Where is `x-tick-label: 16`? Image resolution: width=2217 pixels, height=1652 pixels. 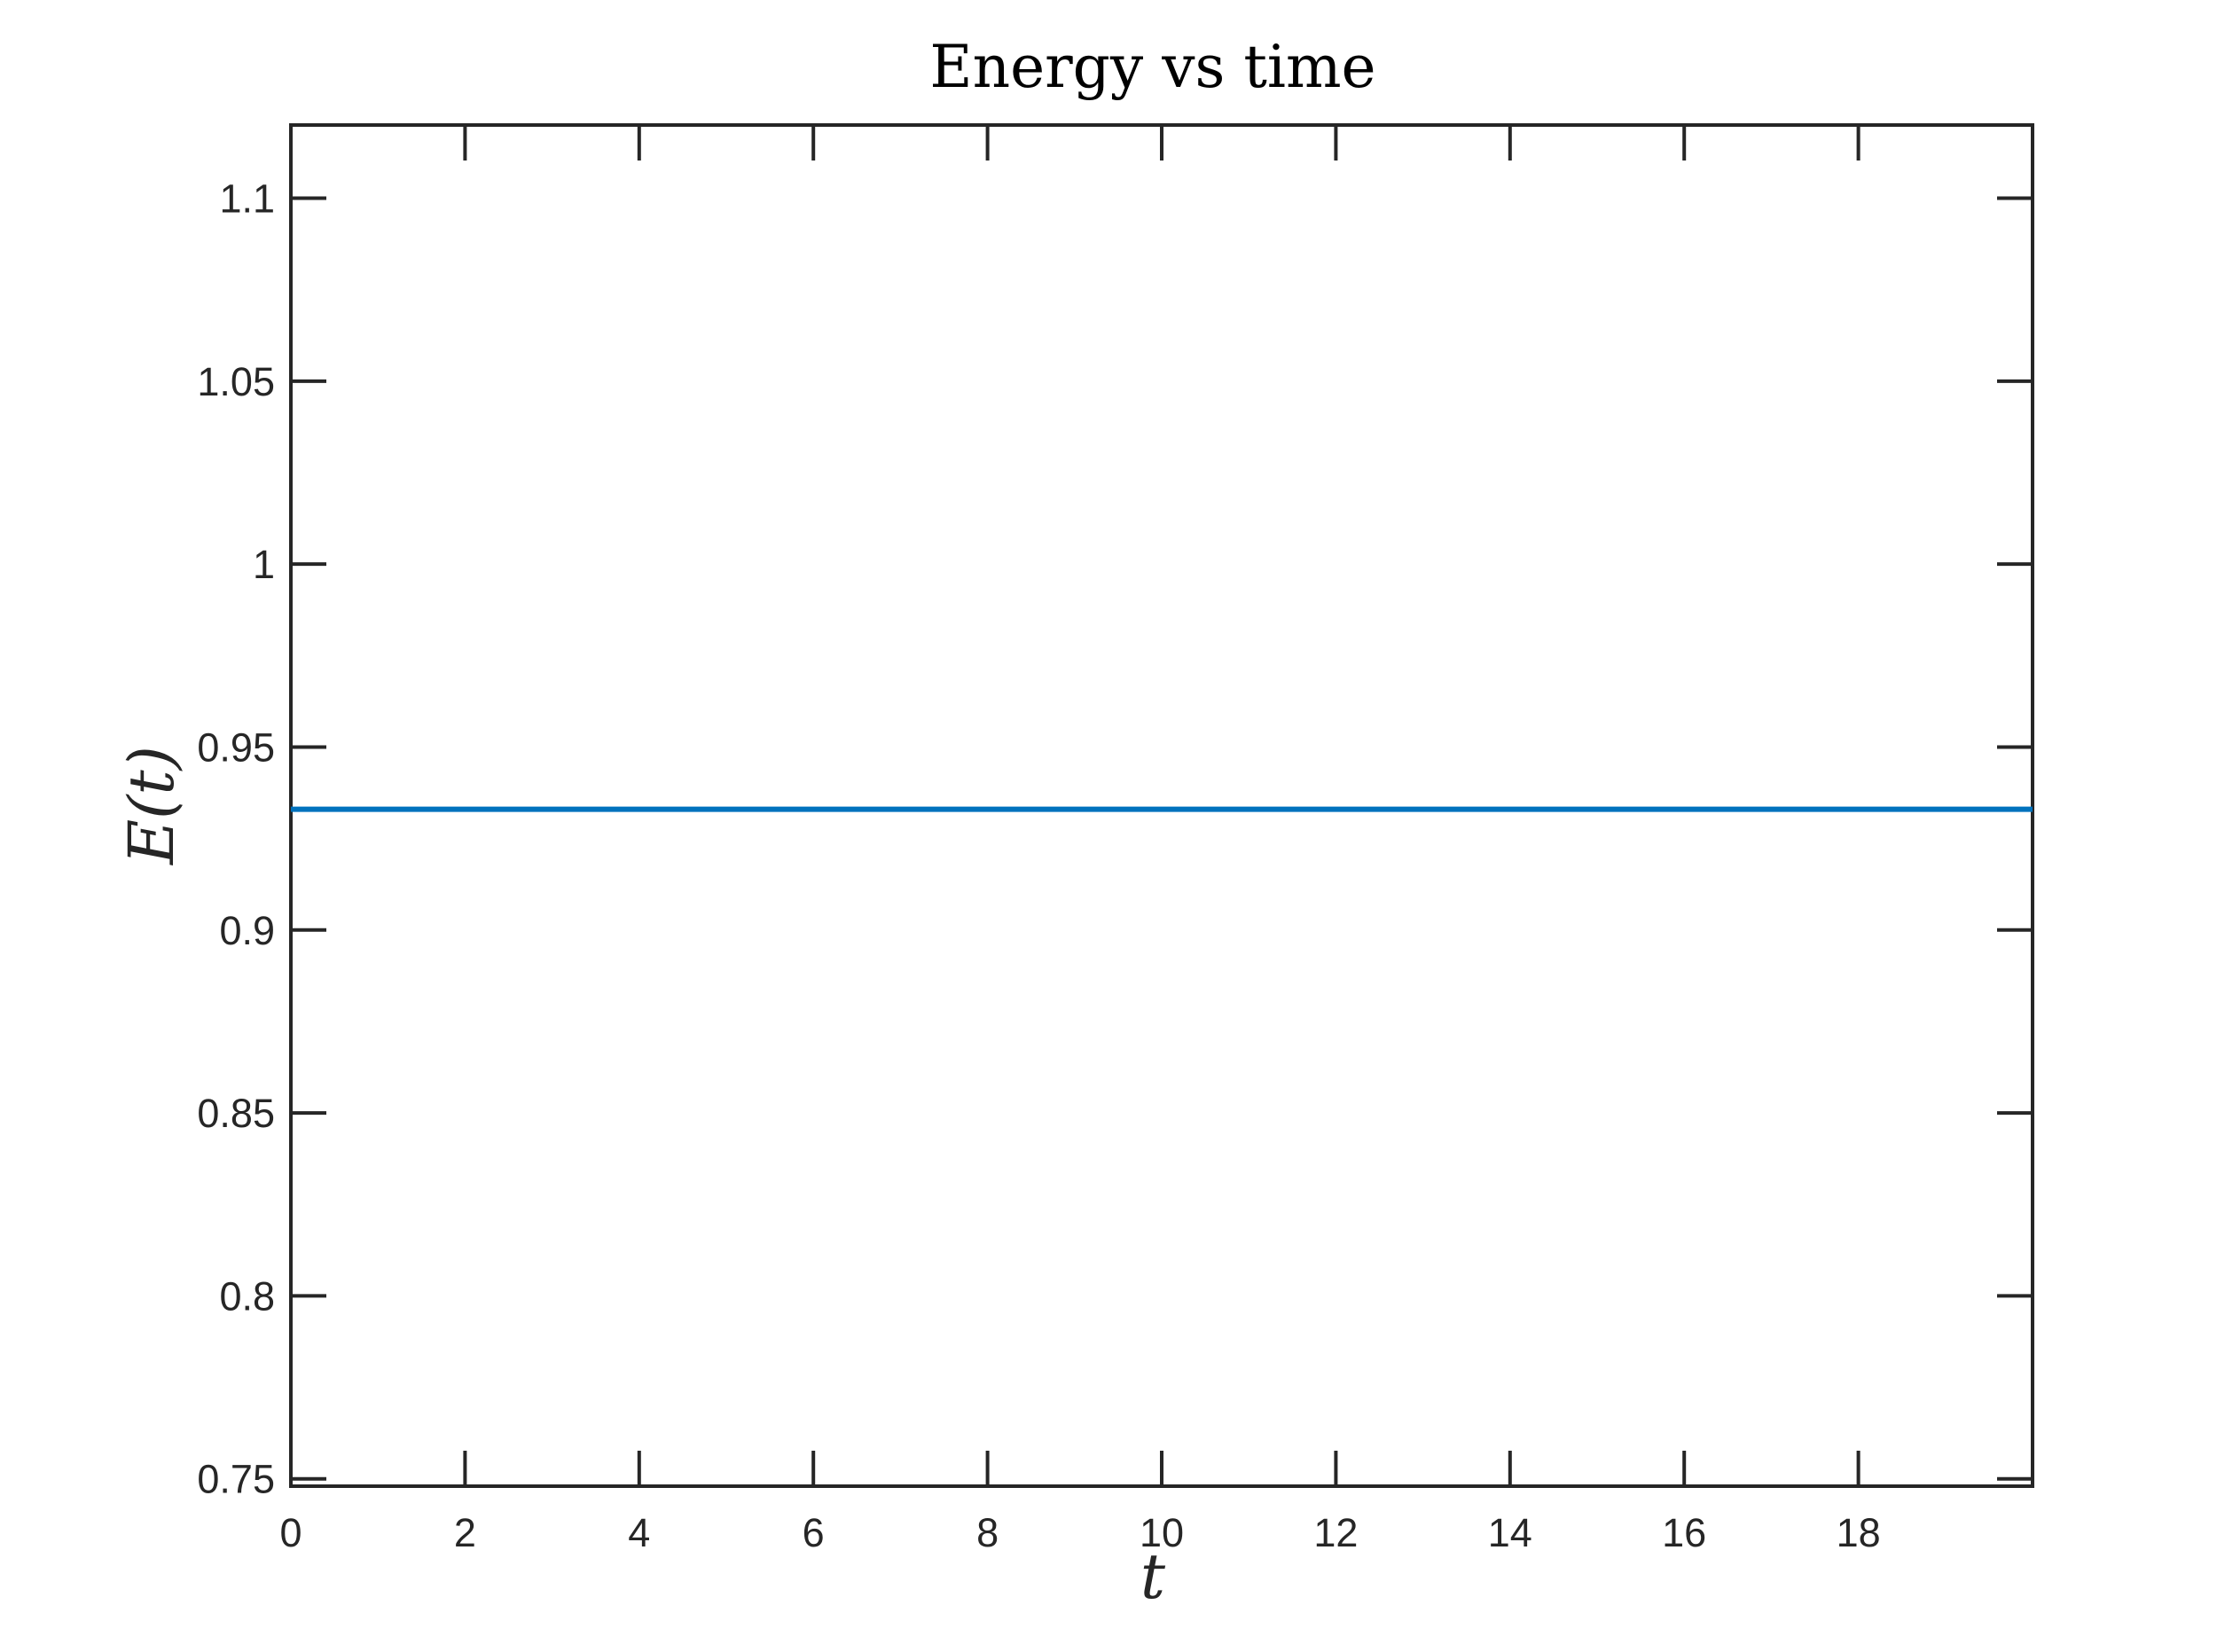
x-tick-label: 16 is located at coordinates (1684, 1532).